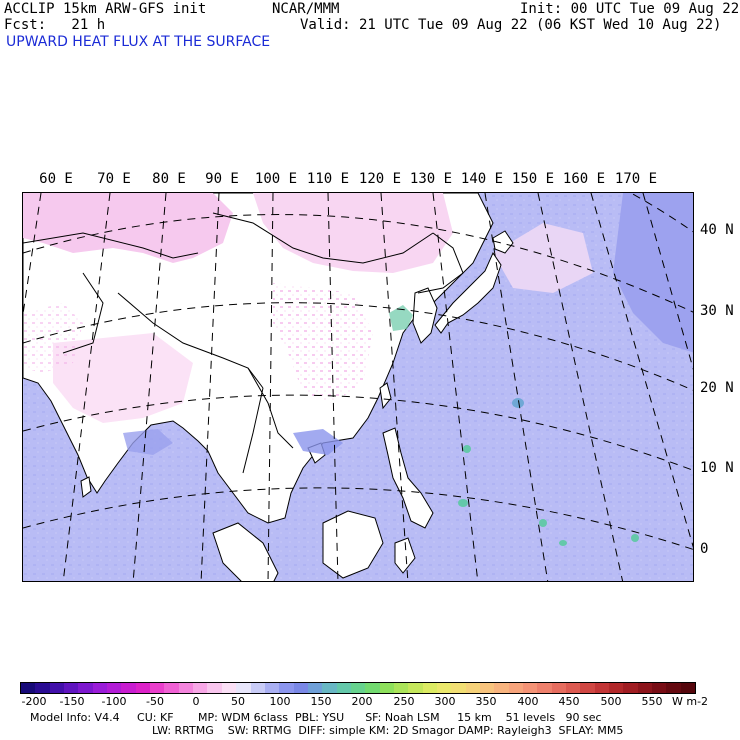 This screenshot has width=740, height=740. I want to click on colorbar-tick: -150, so click(72, 701).